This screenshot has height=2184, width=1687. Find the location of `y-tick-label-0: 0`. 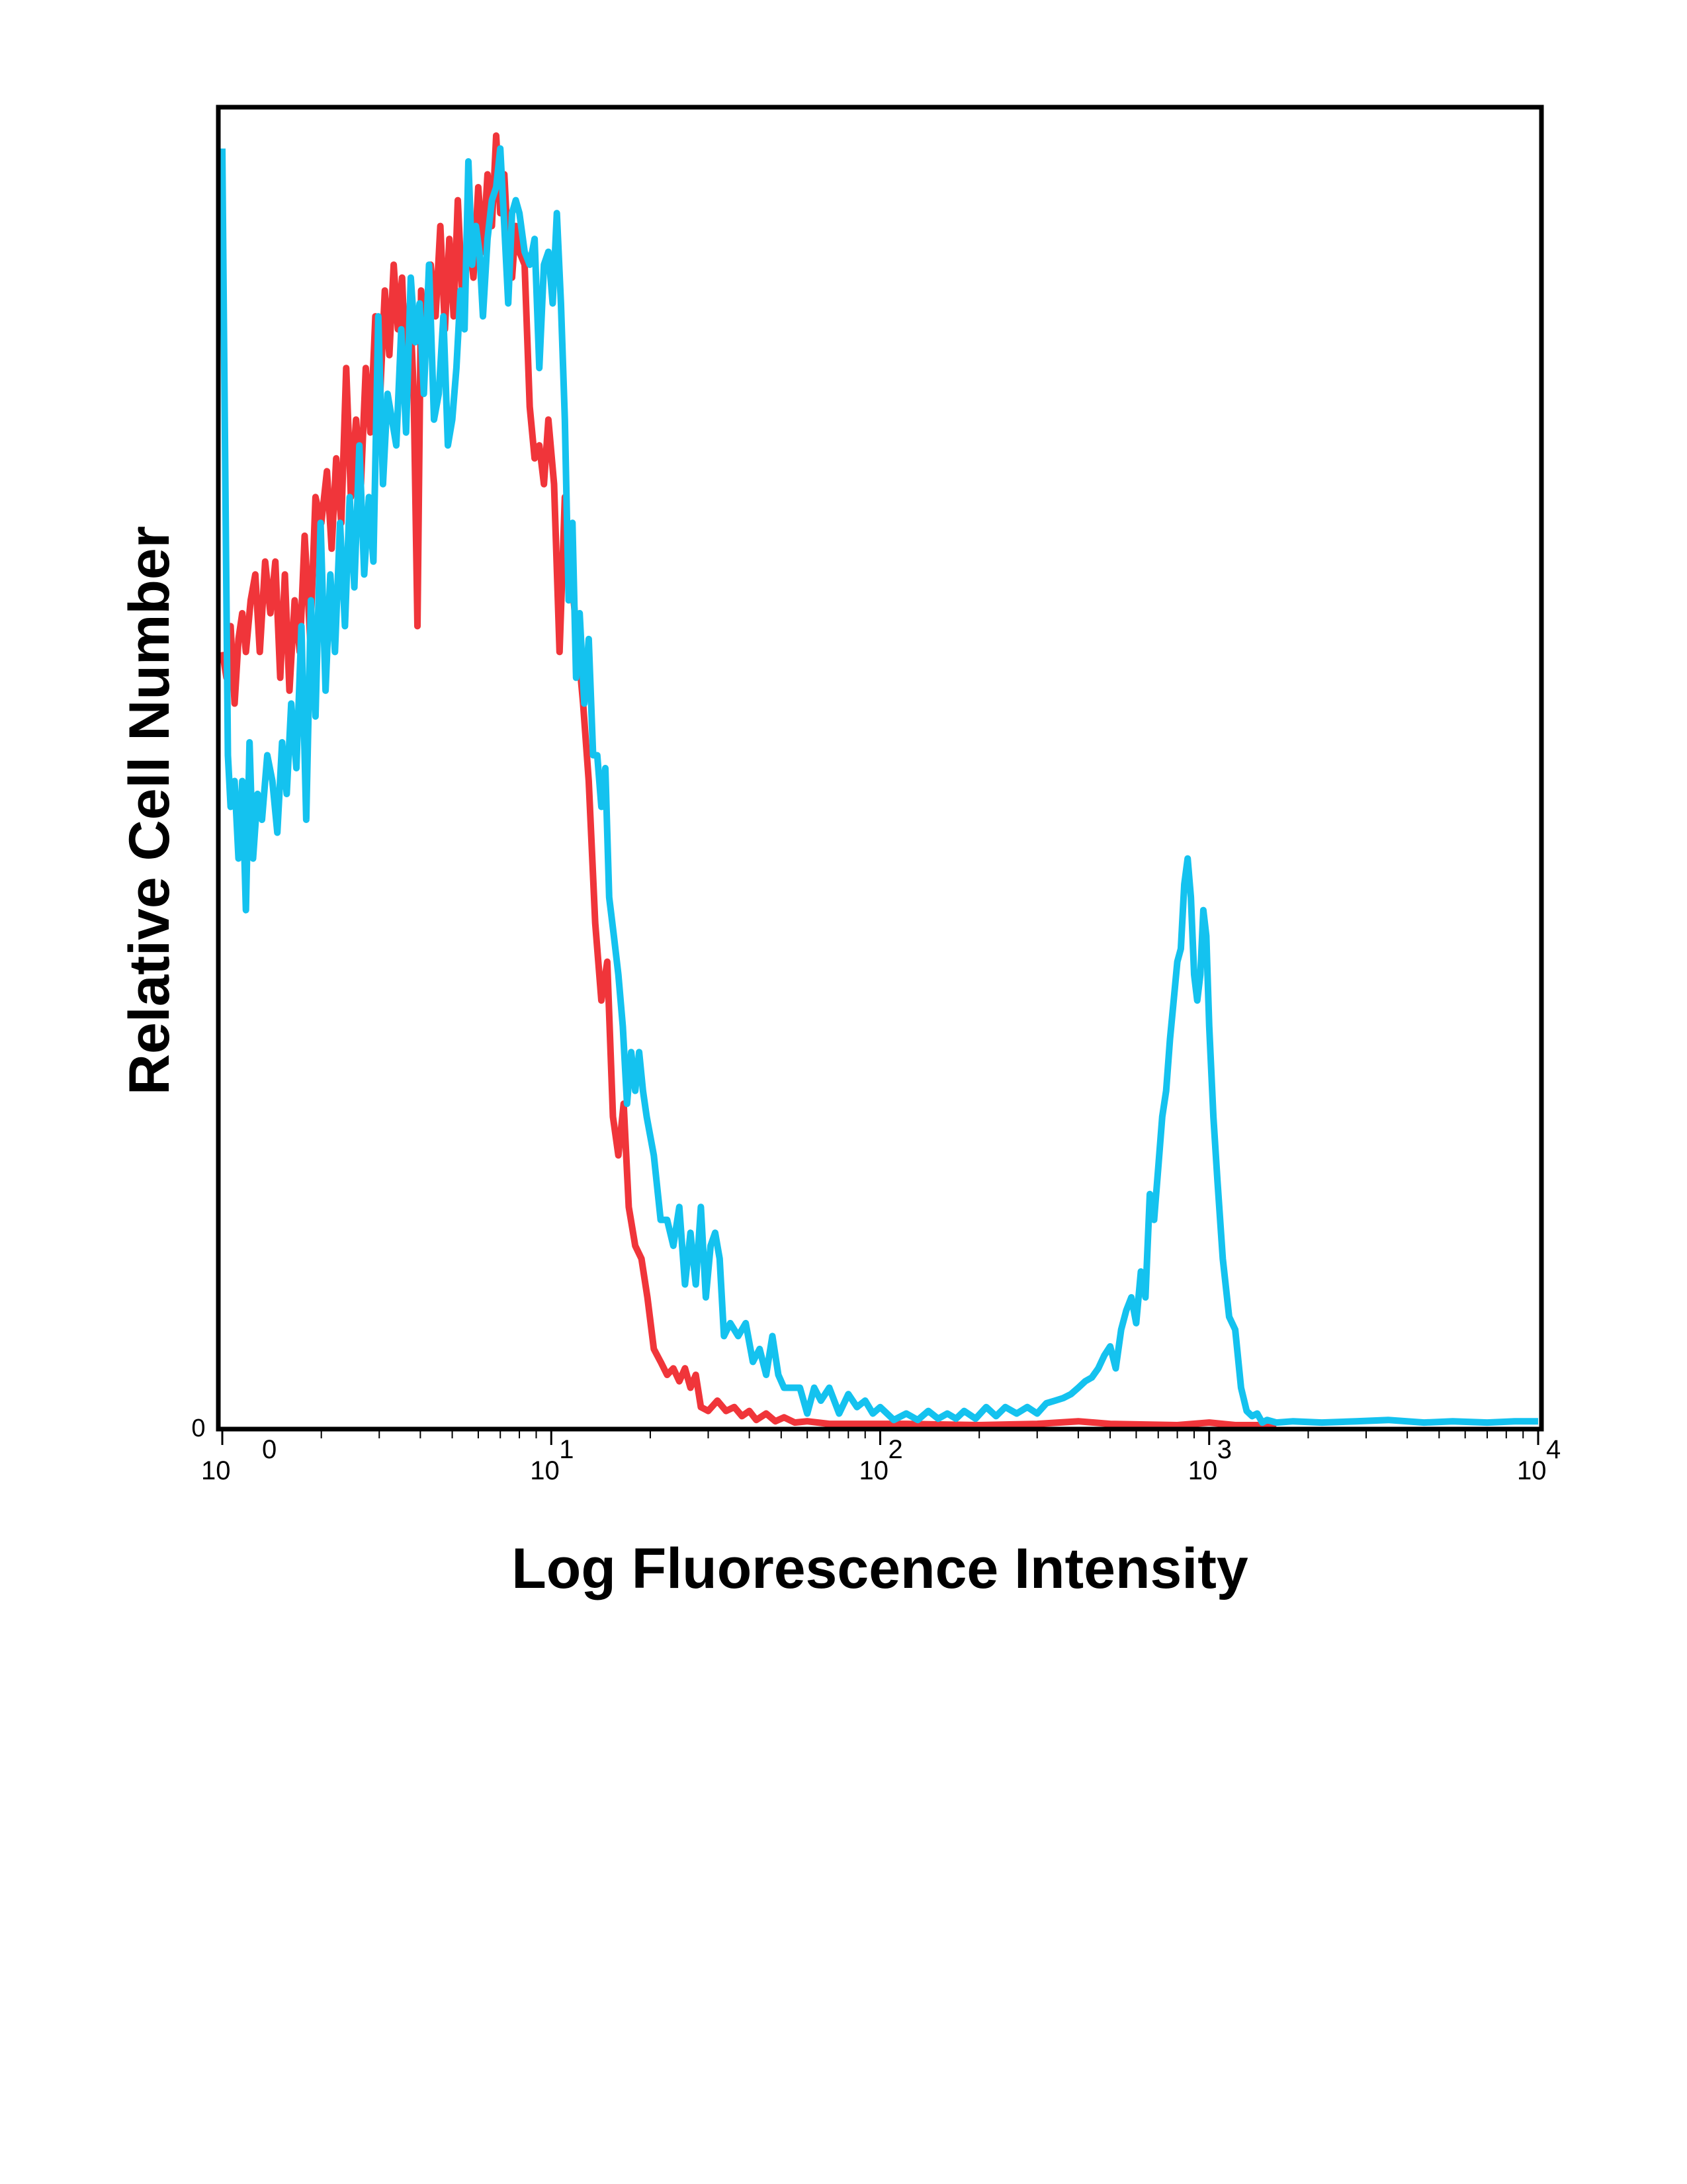

y-tick-label-0: 0 is located at coordinates (198, 1428).